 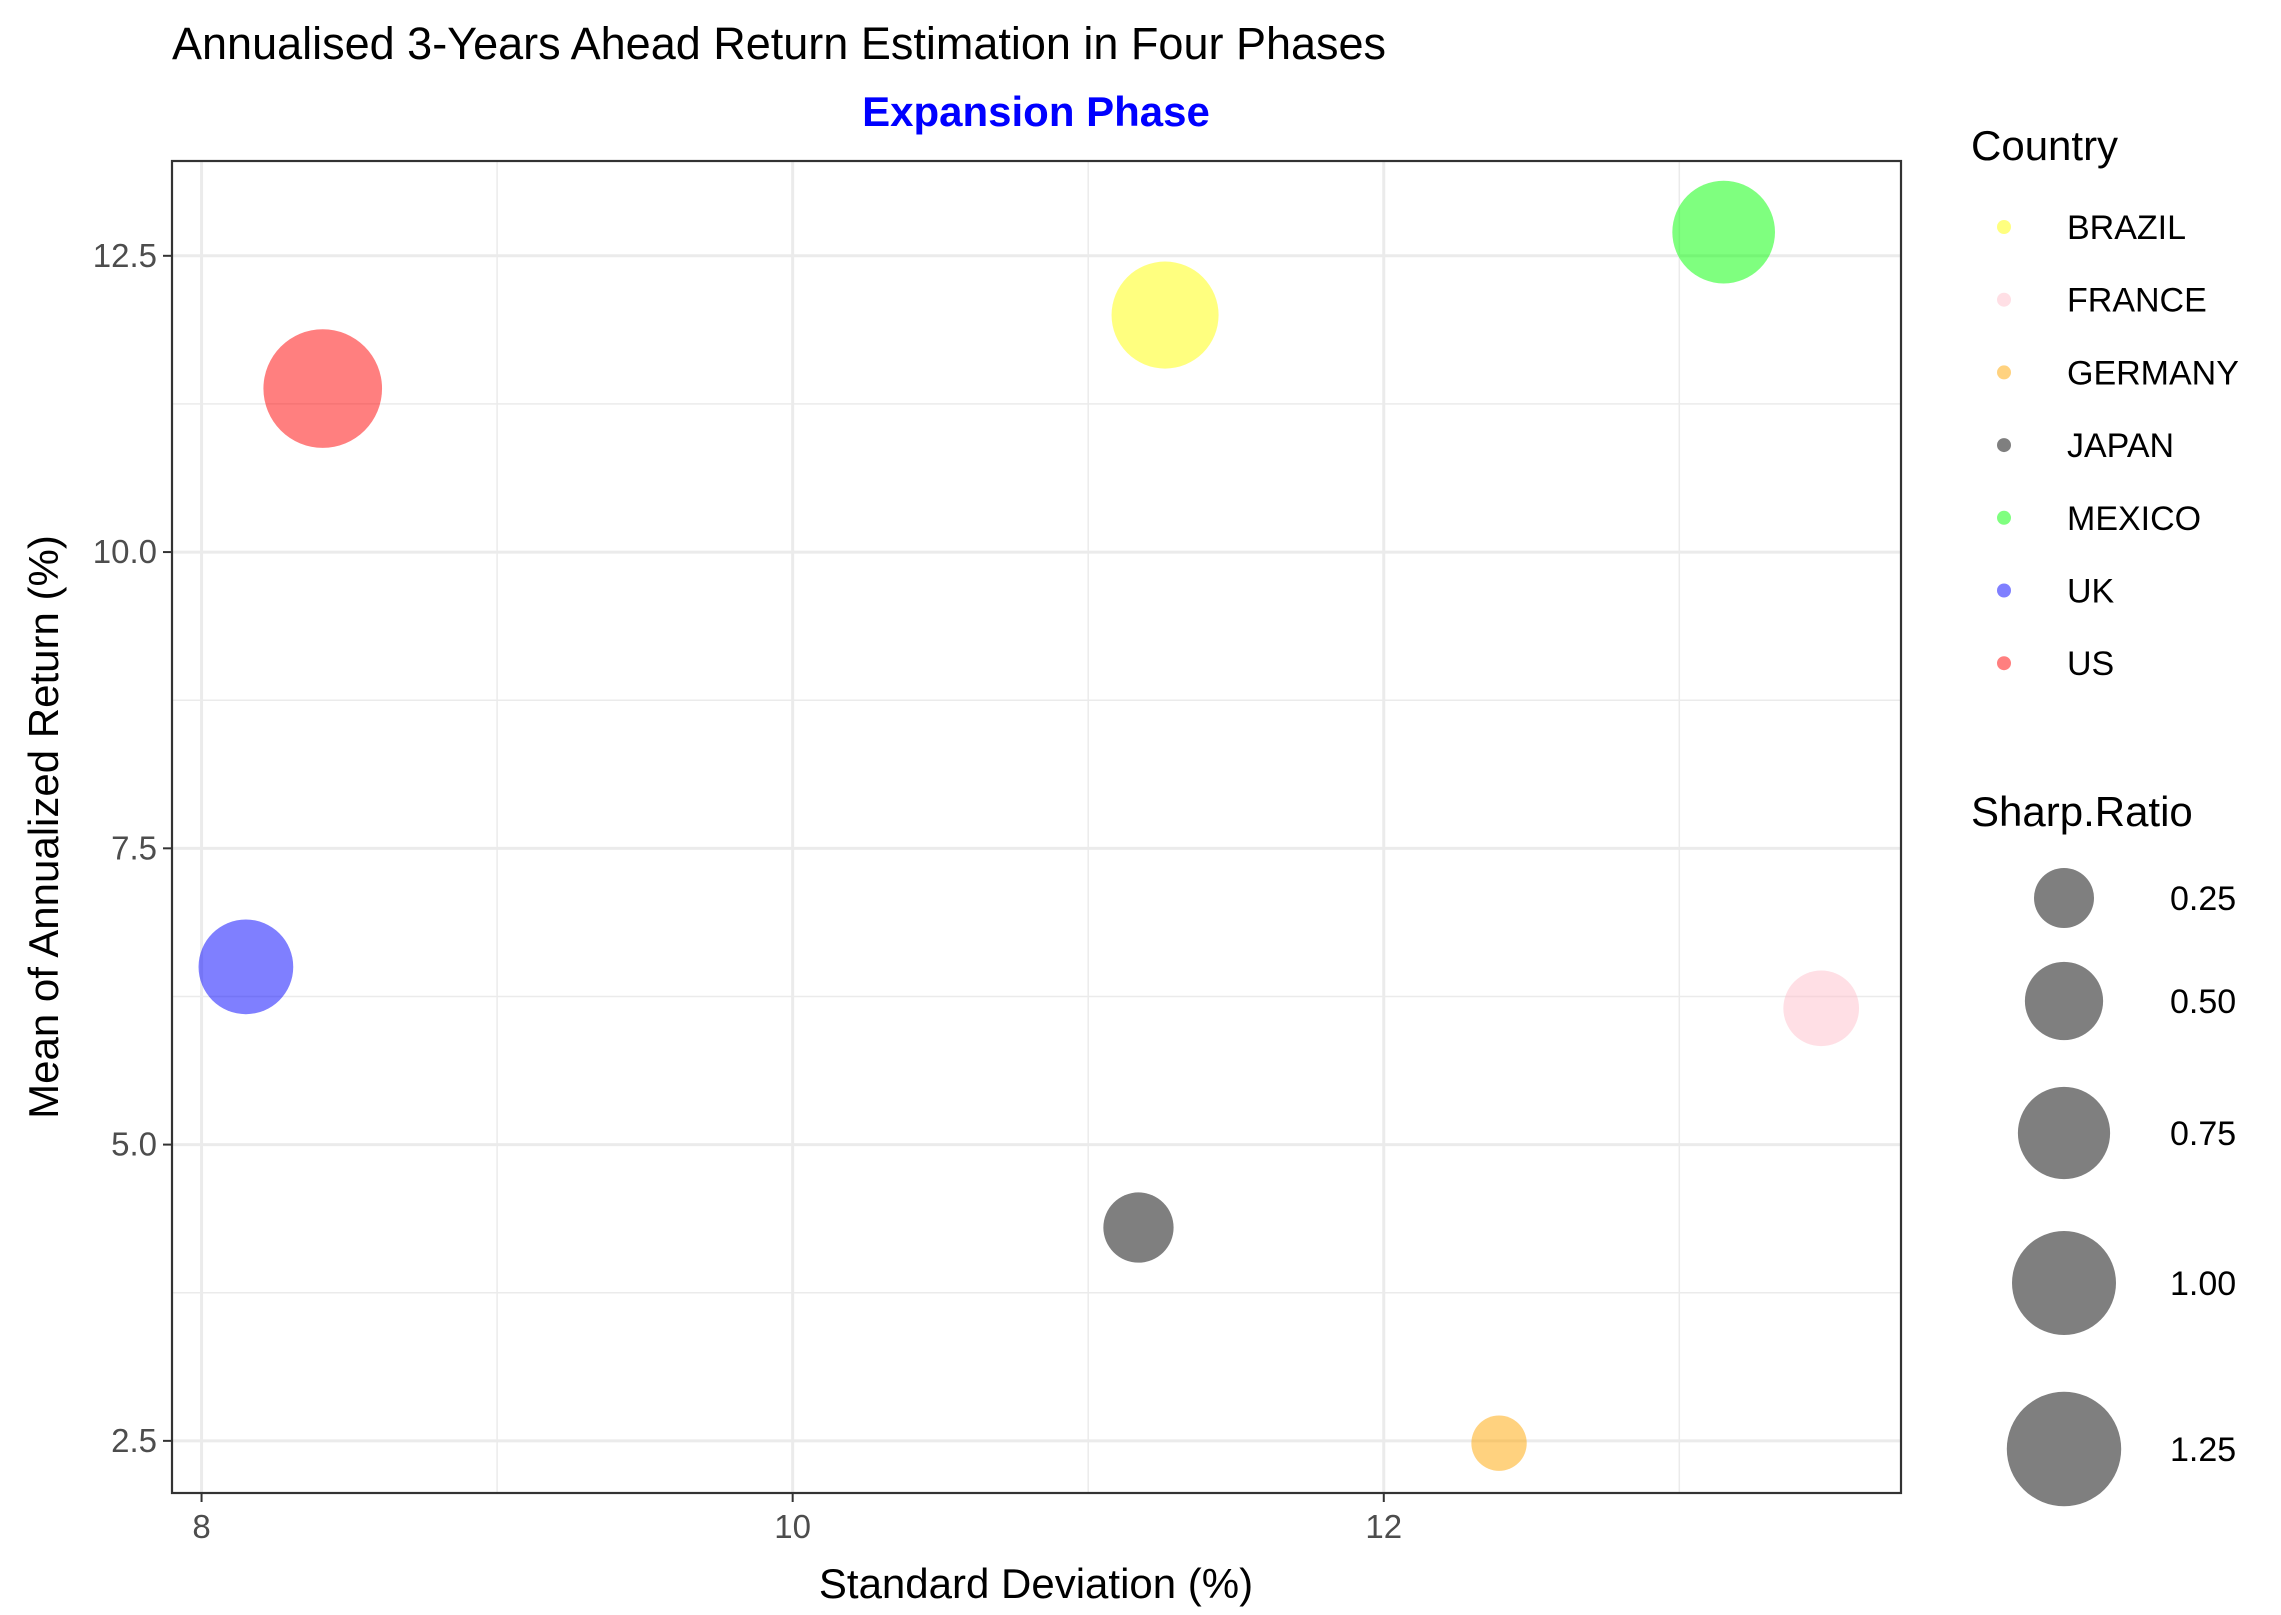 I want to click on y-tick-label: 10.0, so click(x=125, y=551).